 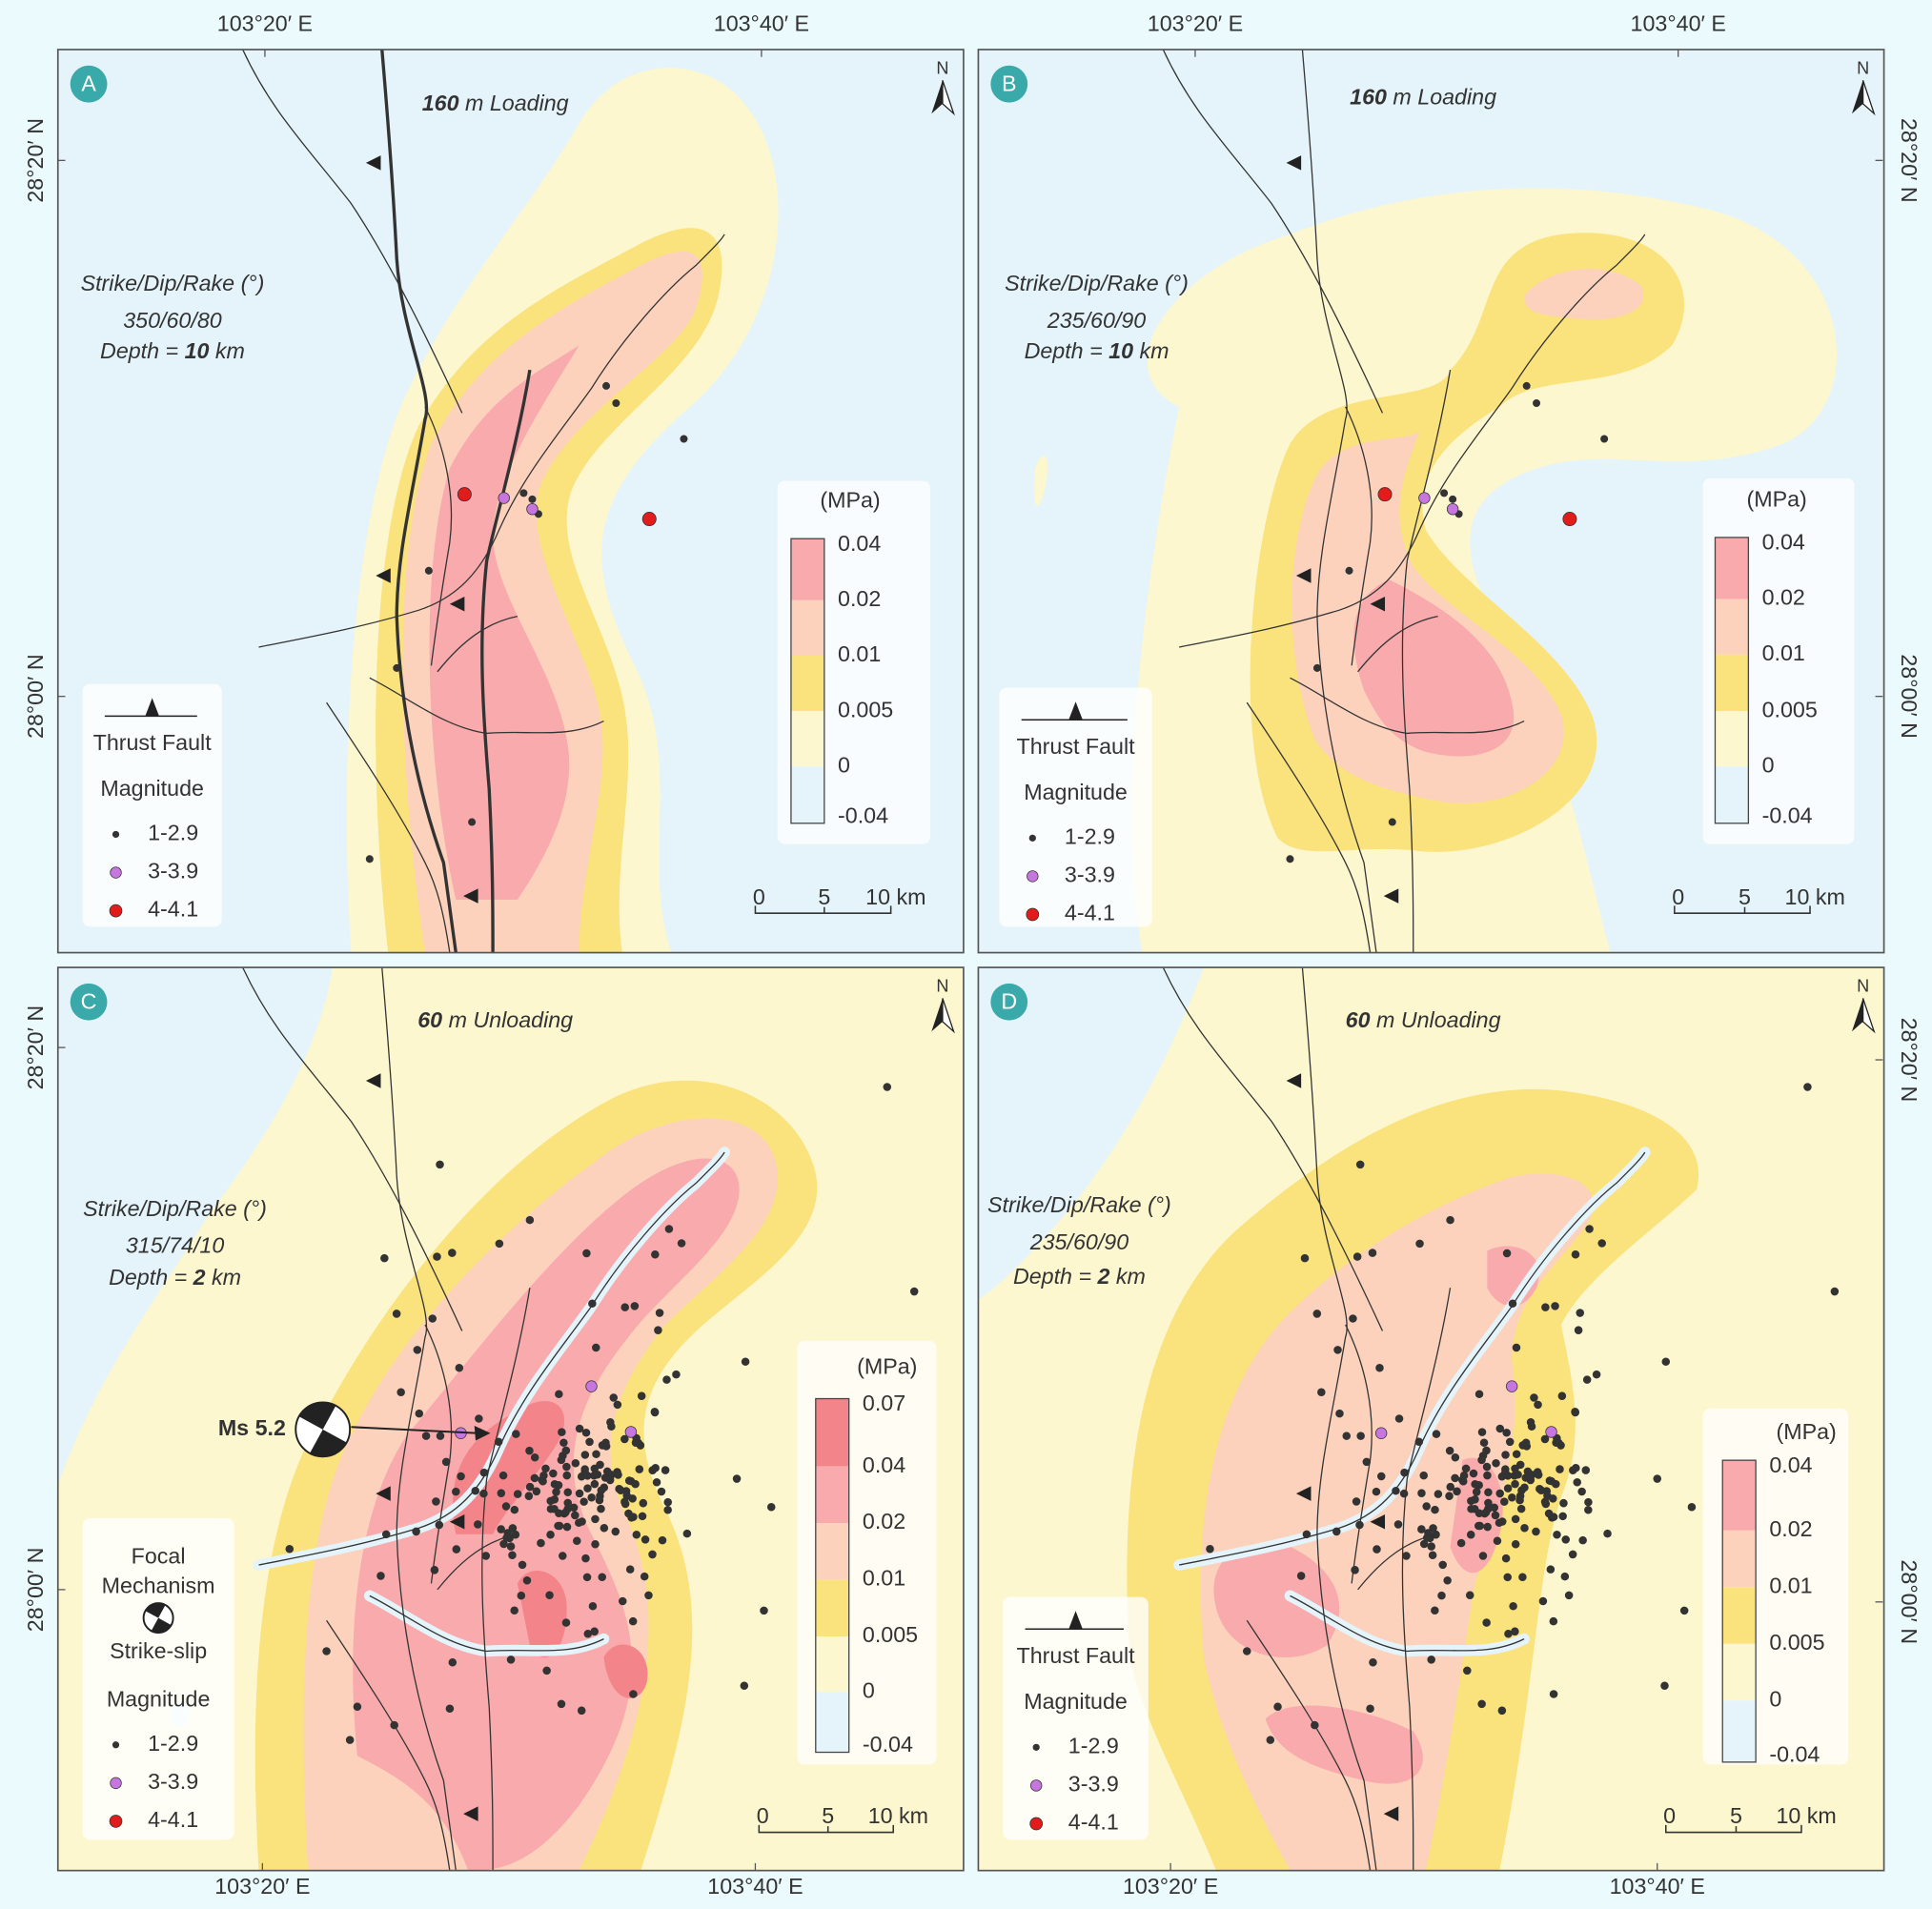 What do you see at coordinates (173, 833) in the screenshot?
I see `legend-label: 1-2.9` at bounding box center [173, 833].